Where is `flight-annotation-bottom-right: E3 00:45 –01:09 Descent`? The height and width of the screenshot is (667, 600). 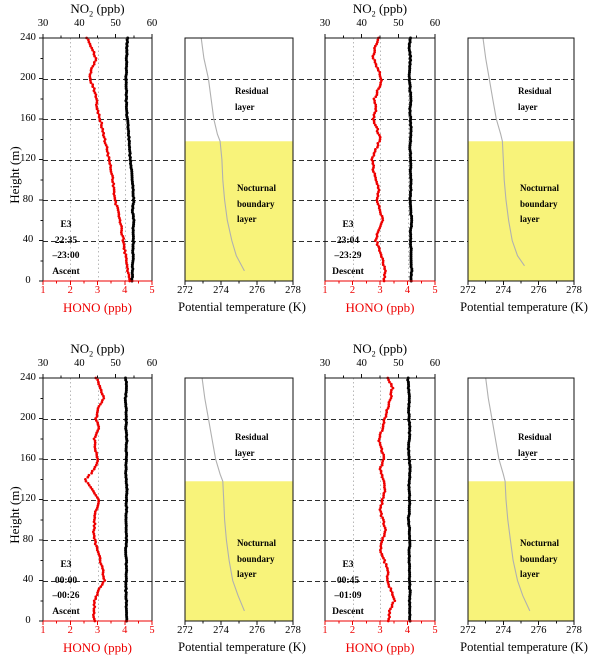
flight-annotation-bottom-right: E3 00:45 –01:09 Descent is located at coordinates (348, 589).